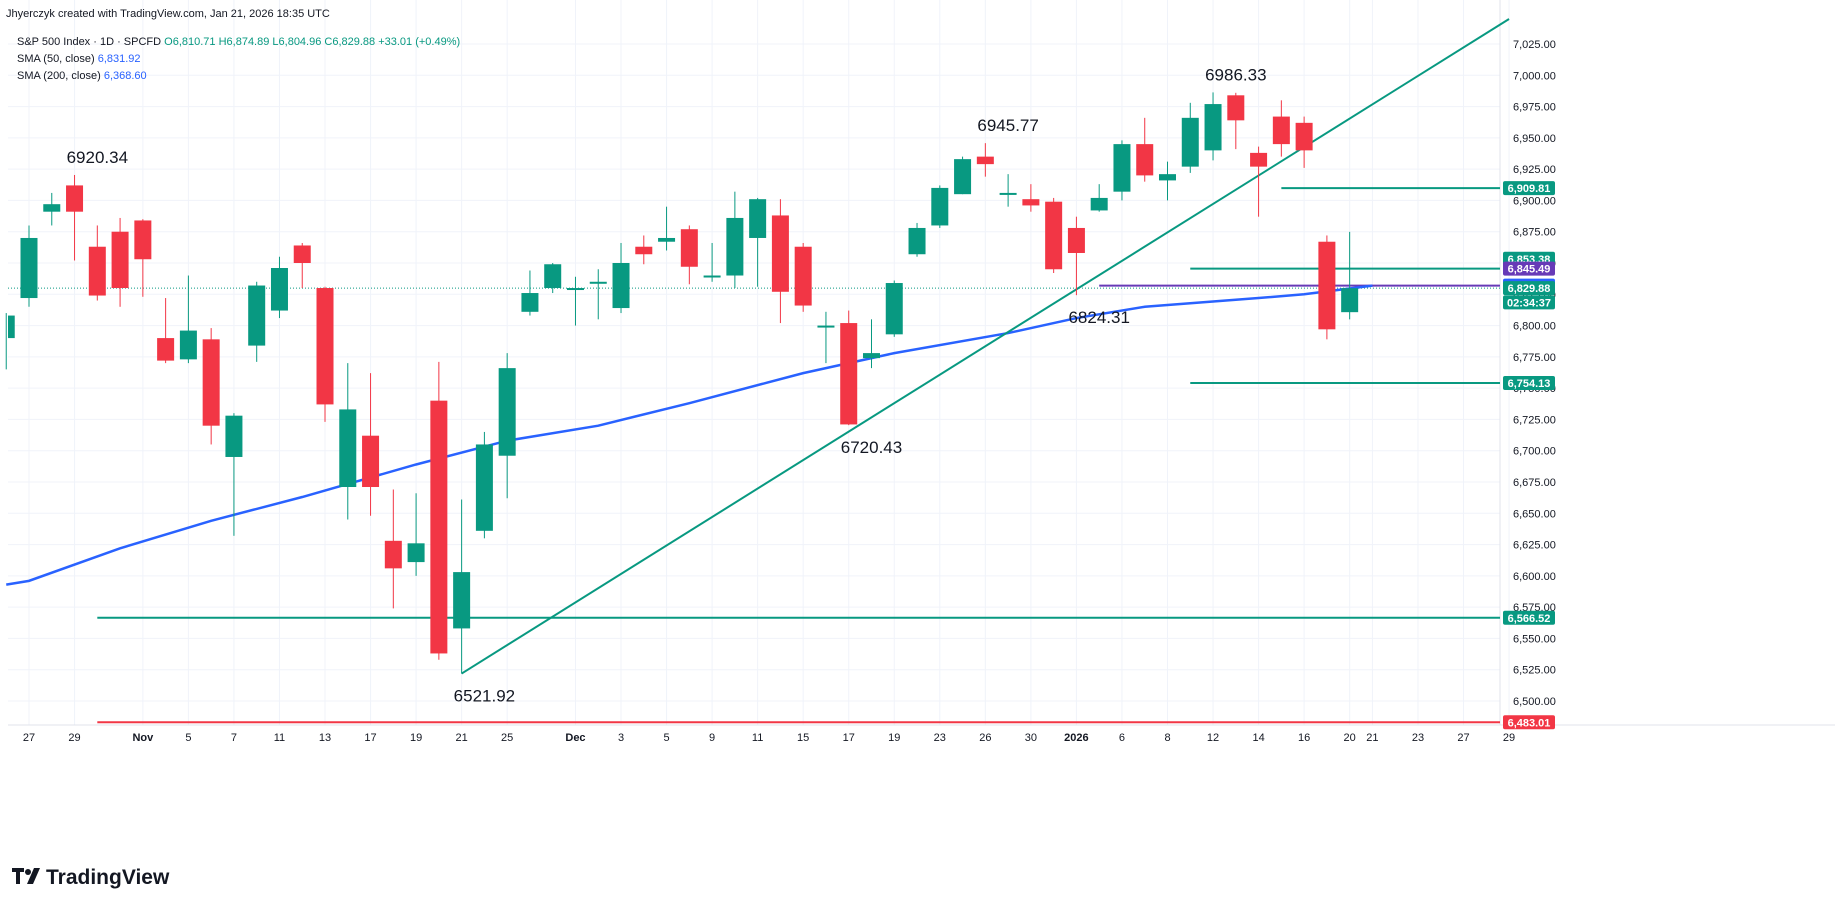  I want to click on symbol-label: S&P 500 Index · 1D · SPCFD, so click(89, 42).